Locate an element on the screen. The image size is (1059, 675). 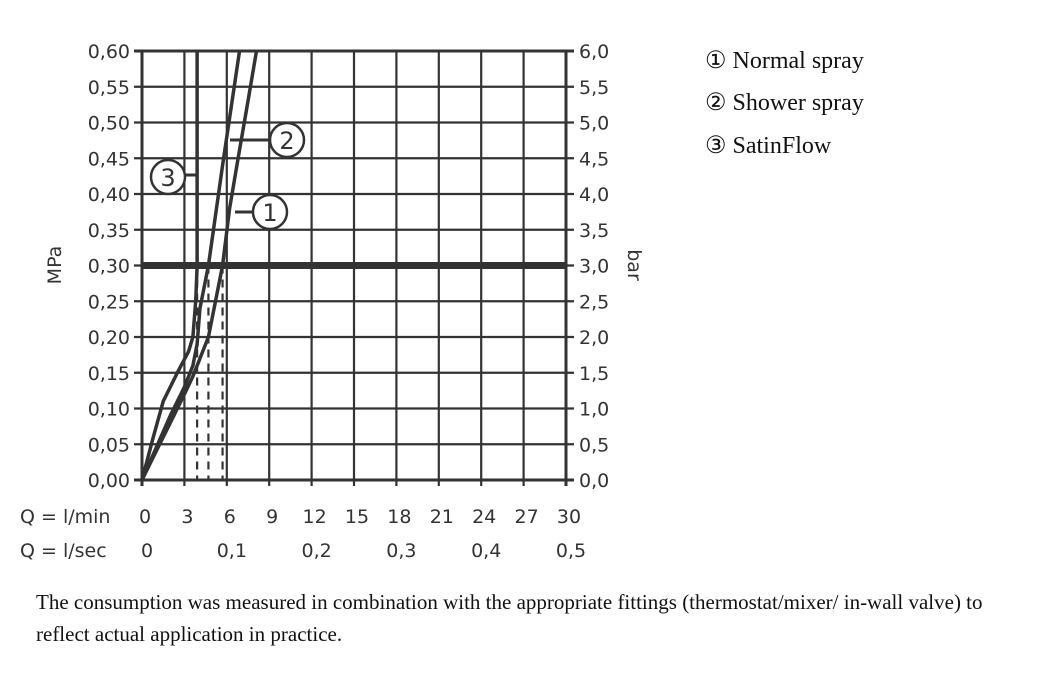
y-tick-right: 1,0 is located at coordinates (594, 410).